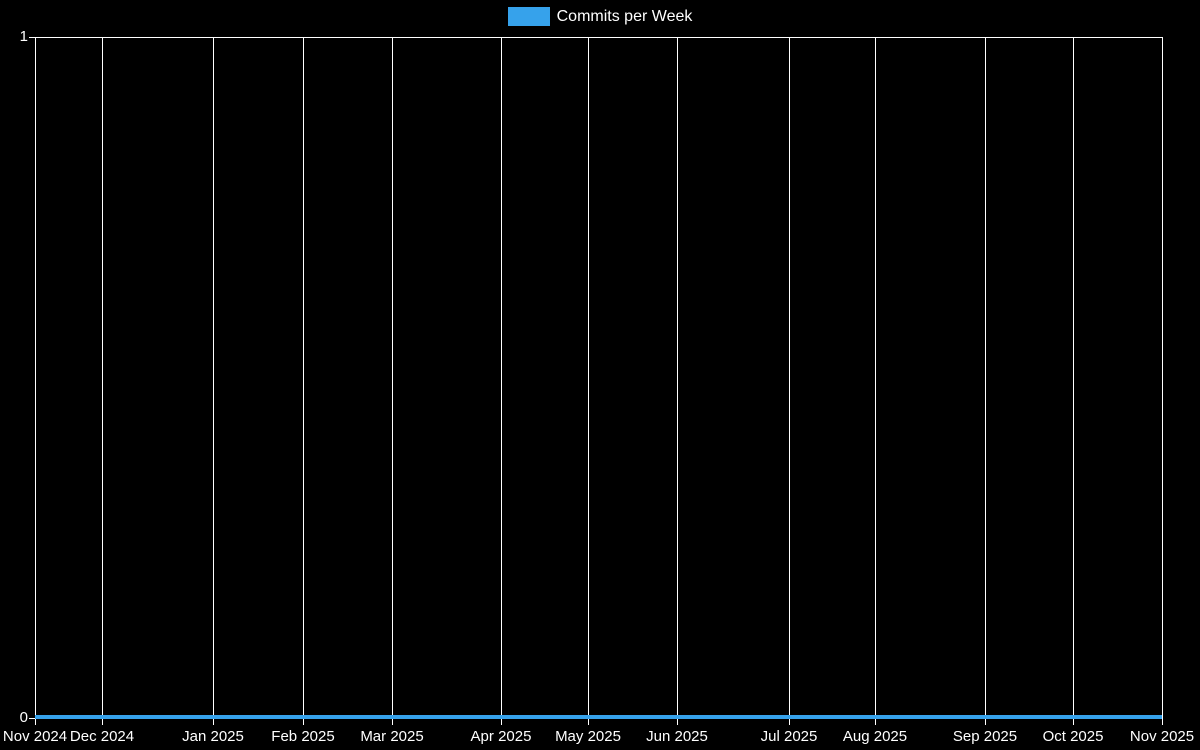 The width and height of the screenshot is (1200, 750). I want to click on x-tick-label: Jan 2025, so click(213, 736).